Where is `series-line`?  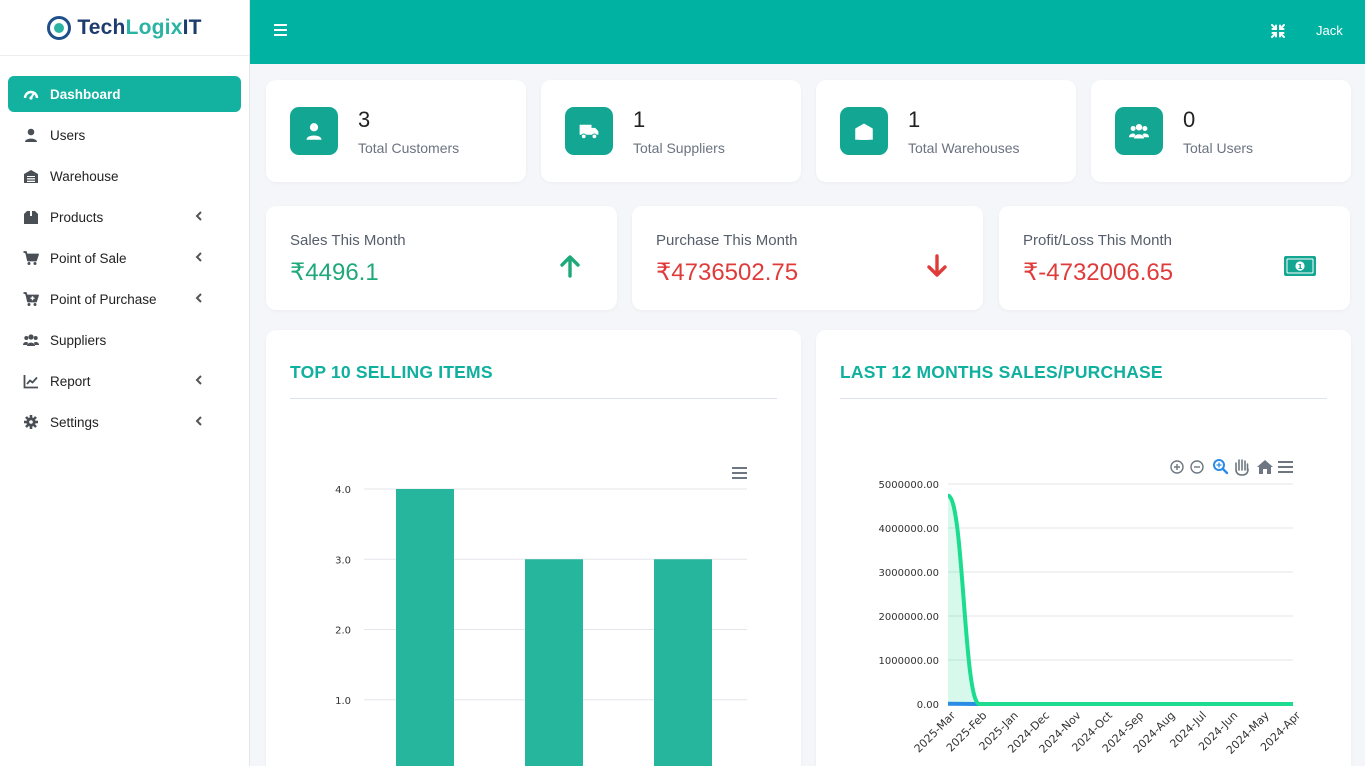
series-line is located at coordinates (1120, 599).